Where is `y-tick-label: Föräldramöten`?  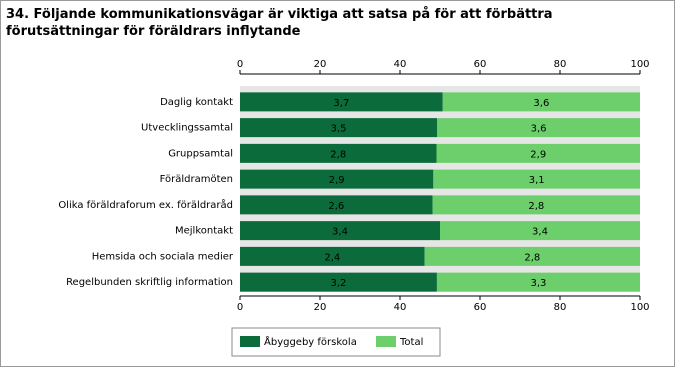 y-tick-label: Föräldramöten is located at coordinates (196, 179).